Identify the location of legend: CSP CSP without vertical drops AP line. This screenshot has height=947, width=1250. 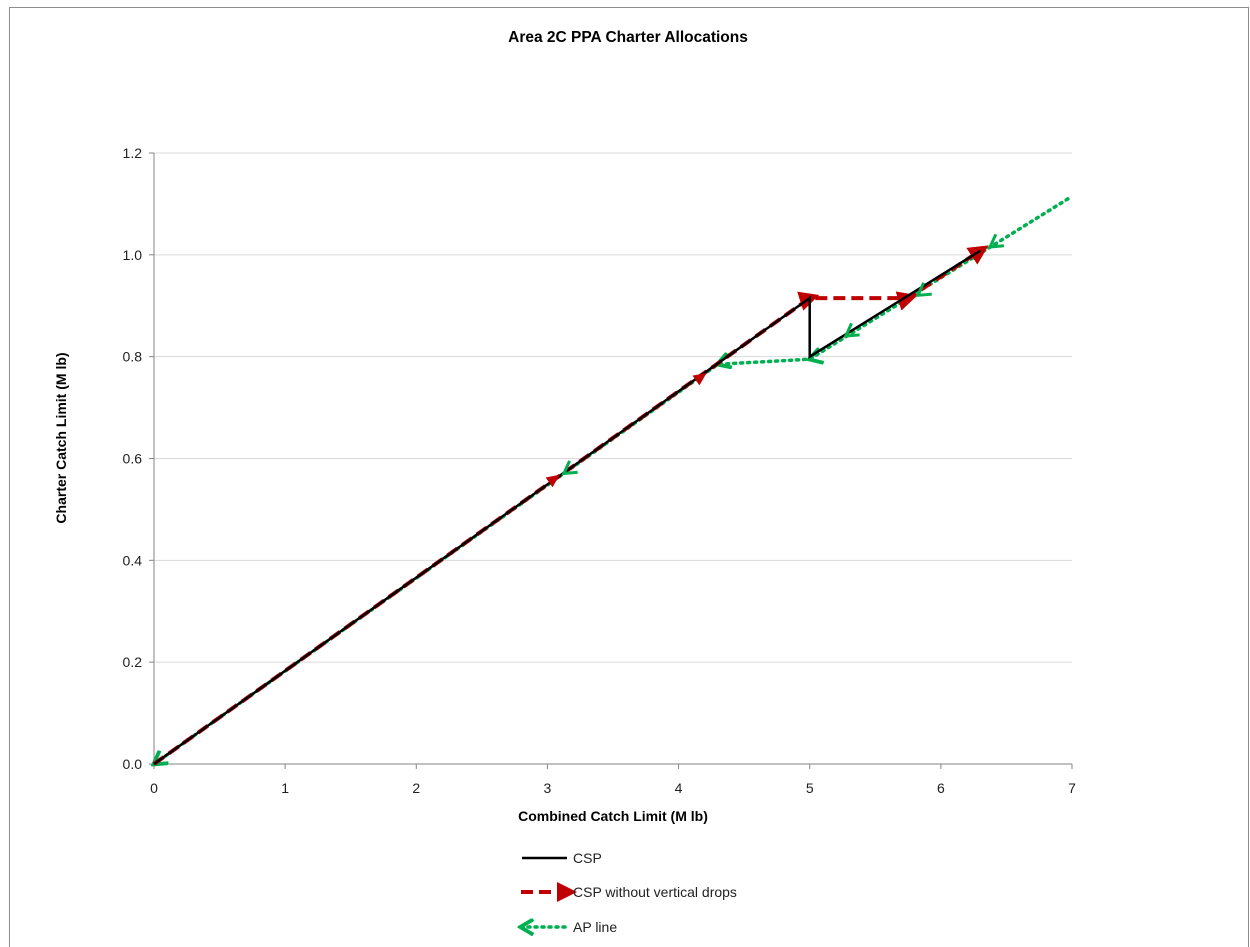
(629, 892).